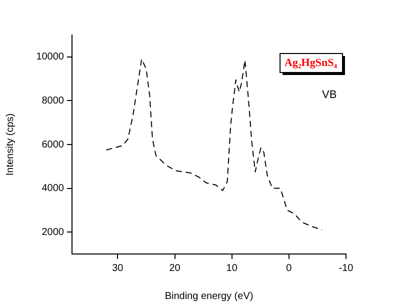 The height and width of the screenshot is (306, 400). I want to click on annotation: Ag₂HgSnS₄, so click(311, 62).